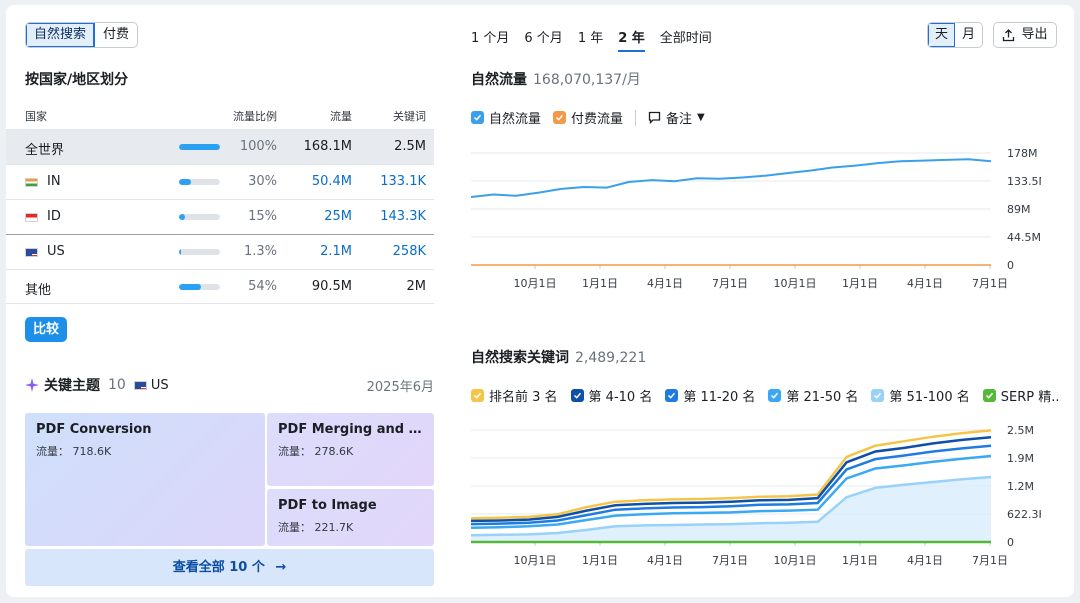 This screenshot has height=603, width=1080. I want to click on share-percent: 30%, so click(262, 181).